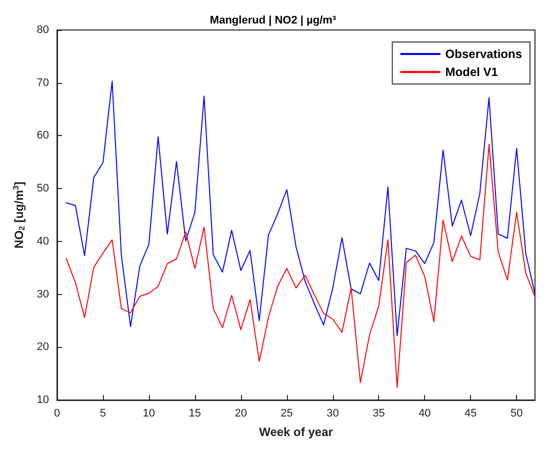  Describe the element at coordinates (42, 294) in the screenshot. I see `y-tick-label: 30` at that location.